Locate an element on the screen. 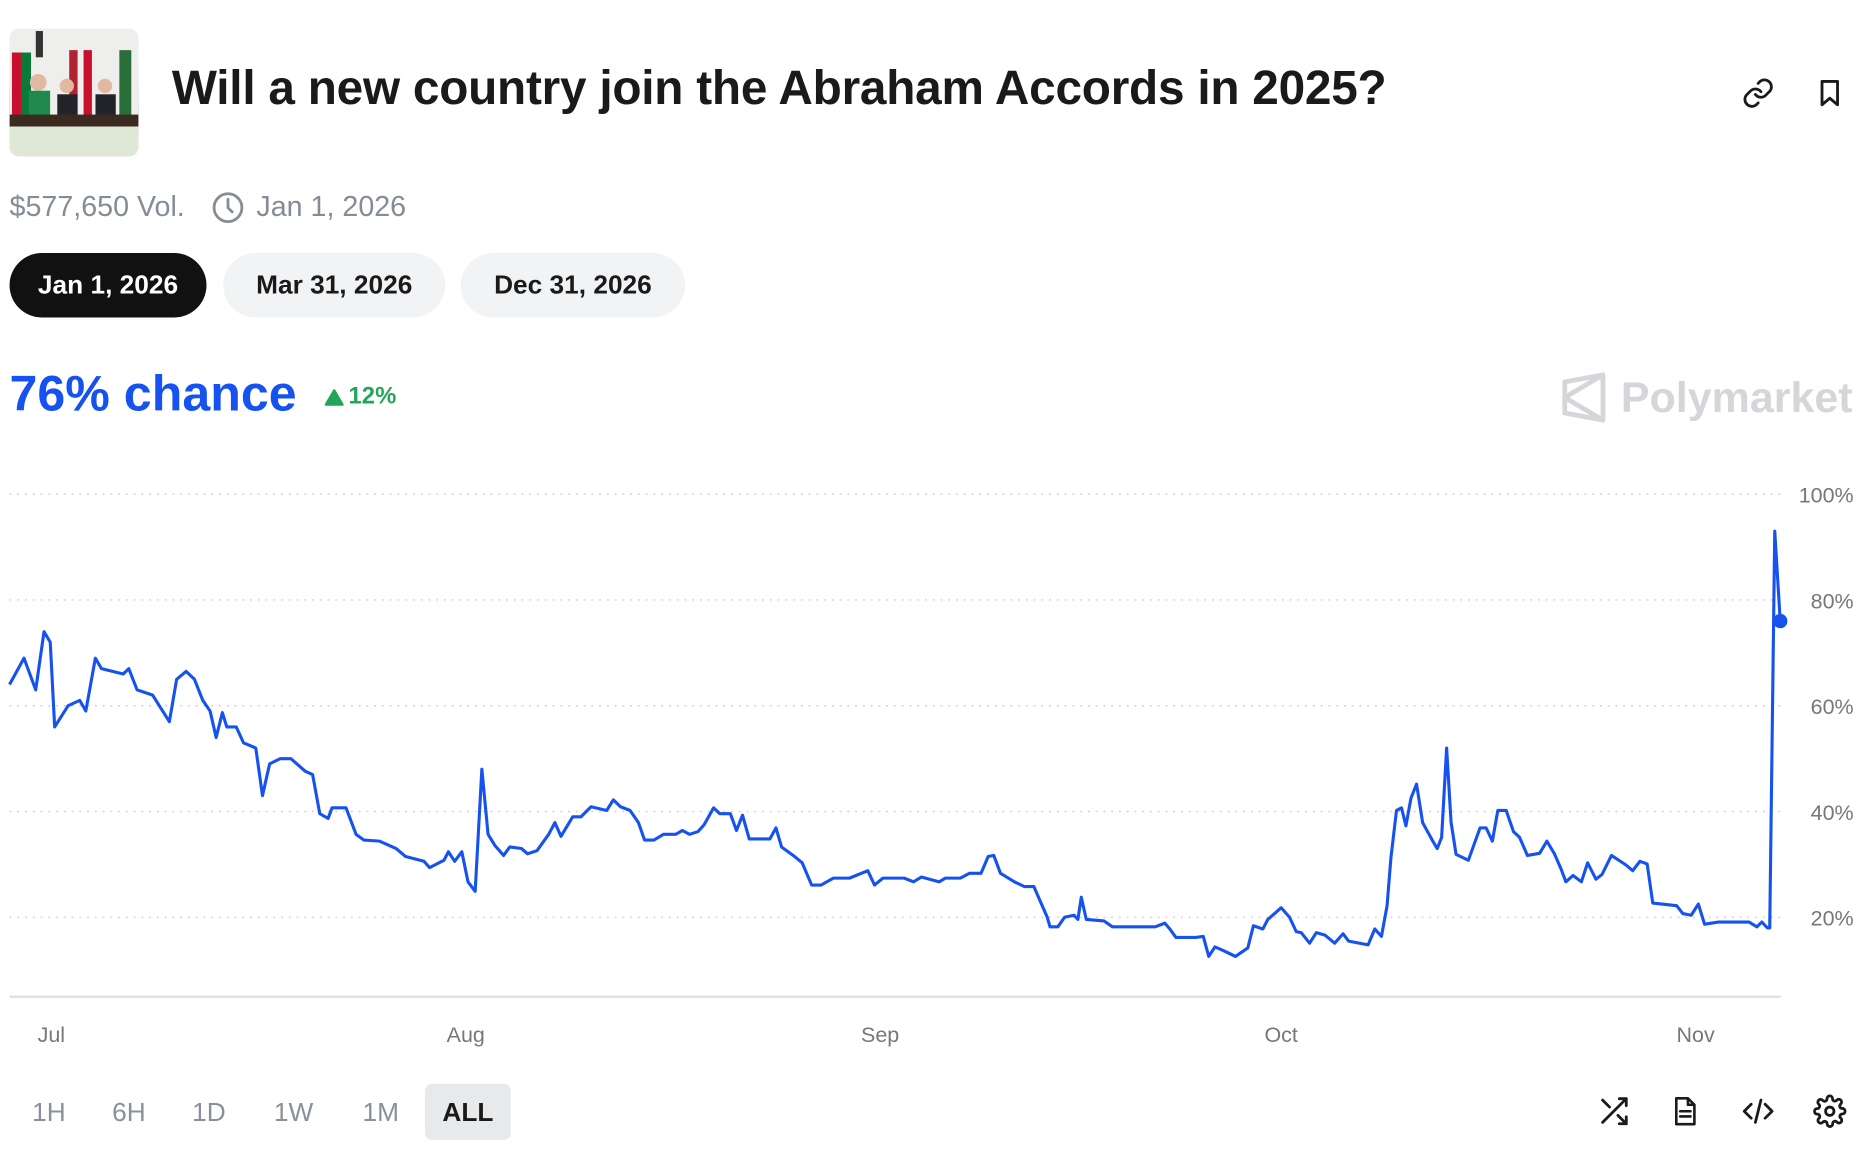 The image size is (1862, 1154). y-tick-label: 20% is located at coordinates (1832, 919).